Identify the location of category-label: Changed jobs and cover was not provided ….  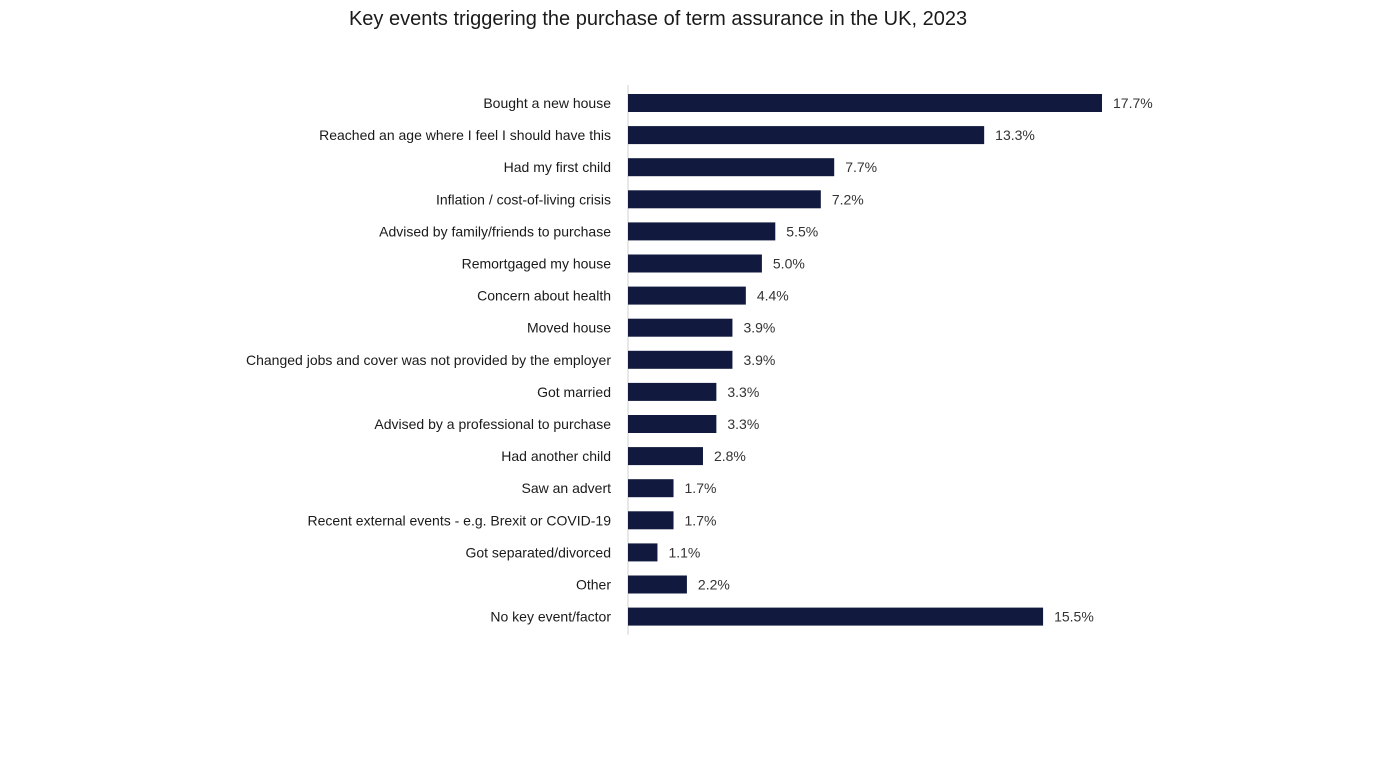
(428, 360).